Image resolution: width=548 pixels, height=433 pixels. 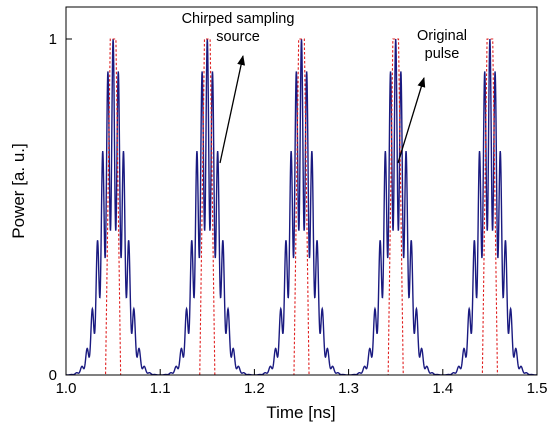 What do you see at coordinates (302, 395) in the screenshot?
I see `x-axis: 1.0 1.1 1.2 1.3 1.4 1.5 Time [ns]` at bounding box center [302, 395].